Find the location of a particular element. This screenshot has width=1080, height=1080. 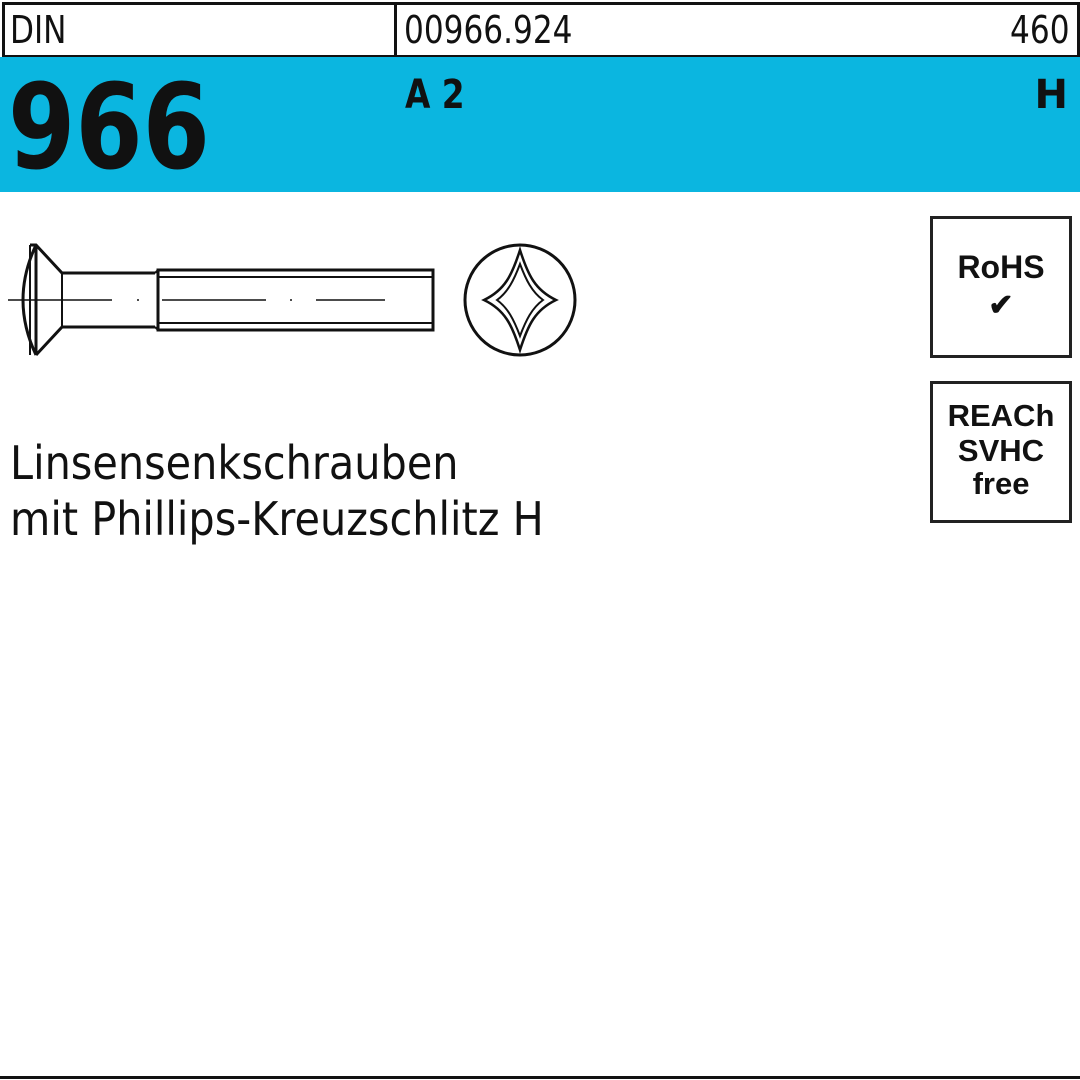

screw-thread is located at coordinates (295, 300).